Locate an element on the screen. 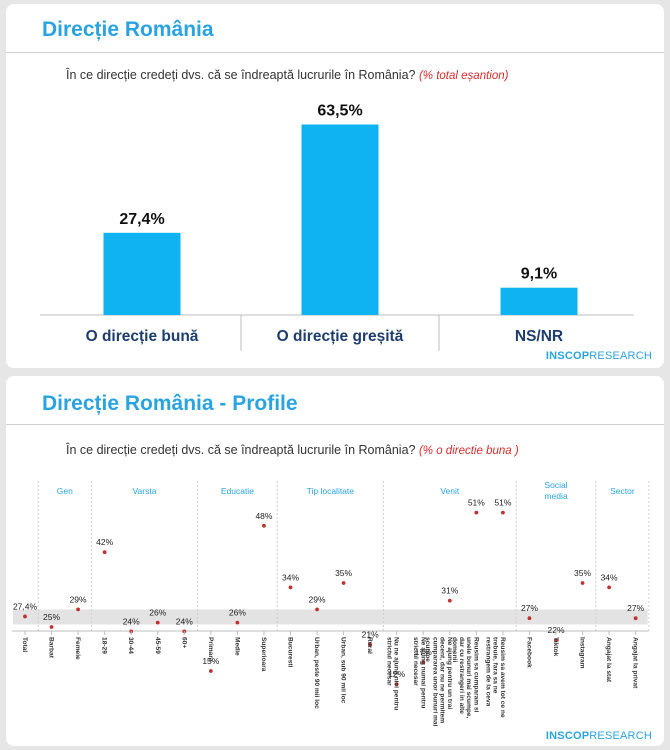 The image size is (670, 750). point-value-label: 12% is located at coordinates (396, 674).